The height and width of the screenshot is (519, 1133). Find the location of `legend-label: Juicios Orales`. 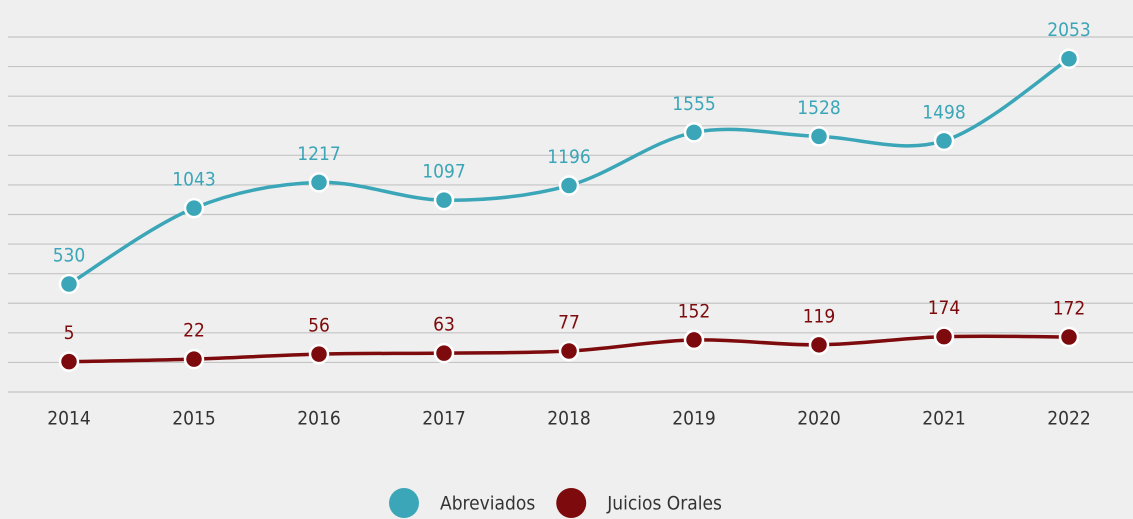

legend-label: Juicios Orales is located at coordinates (664, 504).